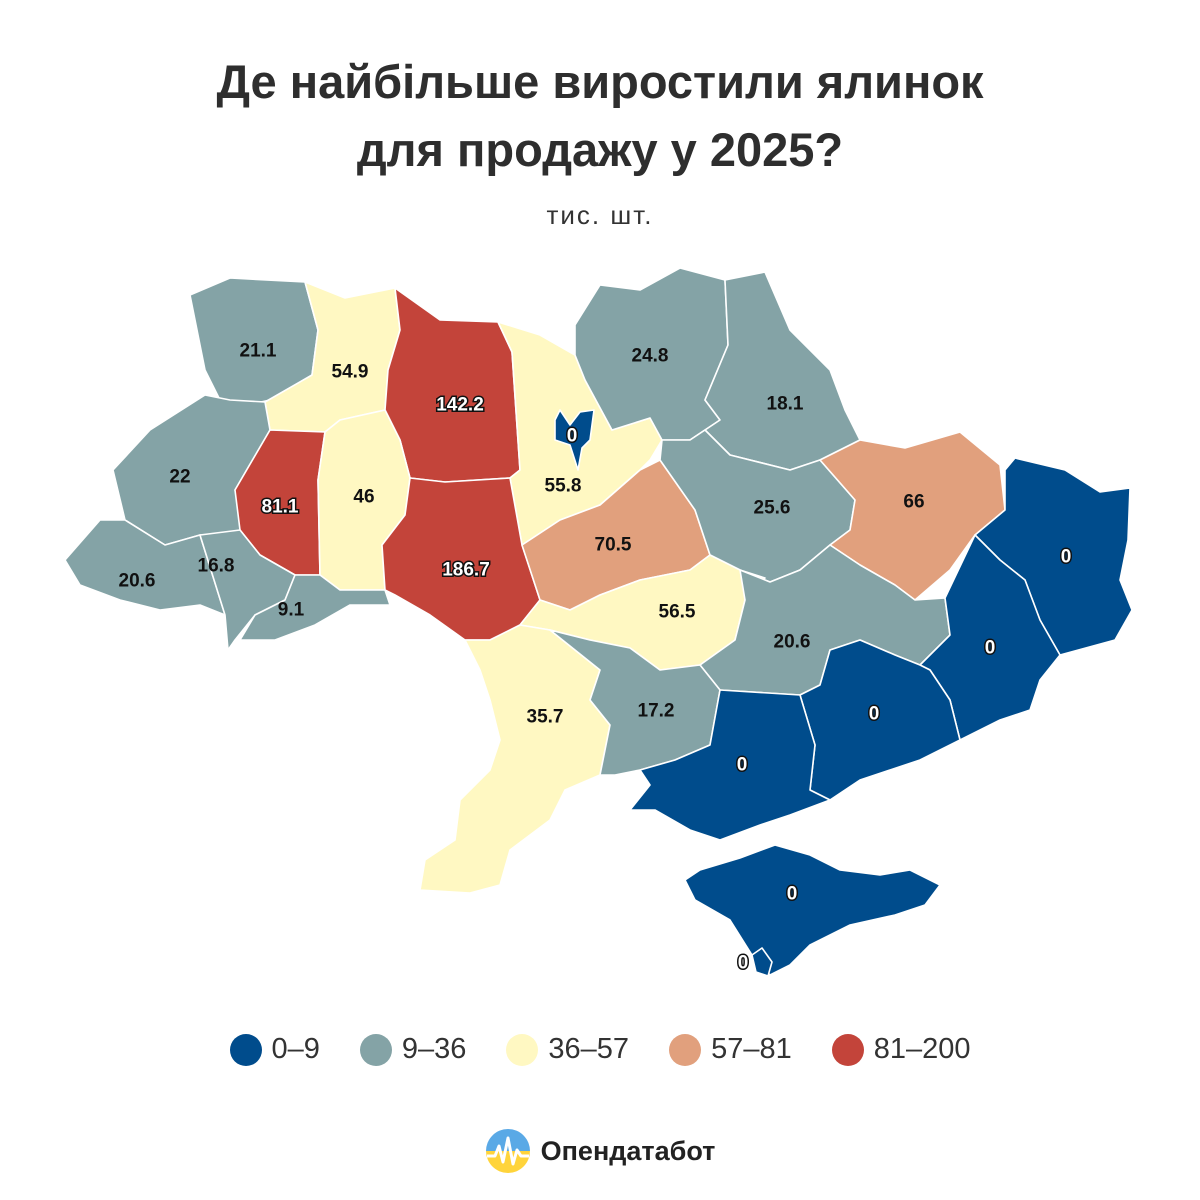 The width and height of the screenshot is (1200, 1200). I want to click on region-kyiv-city, so click(574, 440).